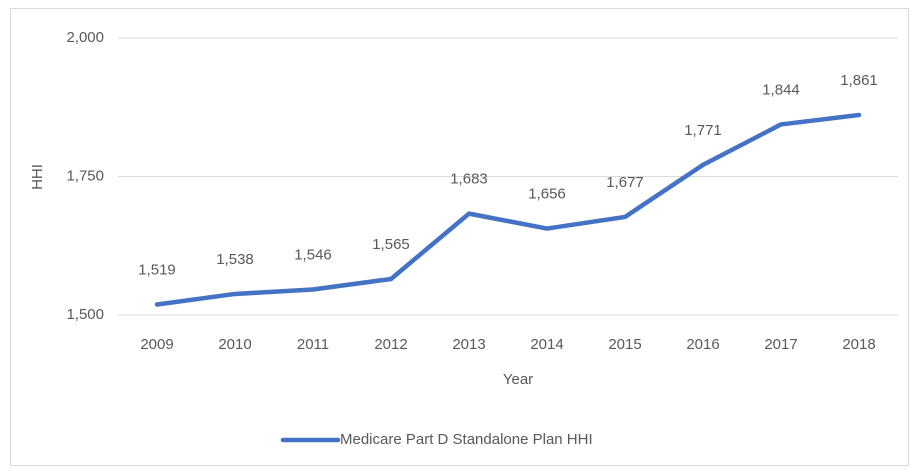 The image size is (920, 474). Describe the element at coordinates (37, 177) in the screenshot. I see `y-axis-label: HHI` at that location.